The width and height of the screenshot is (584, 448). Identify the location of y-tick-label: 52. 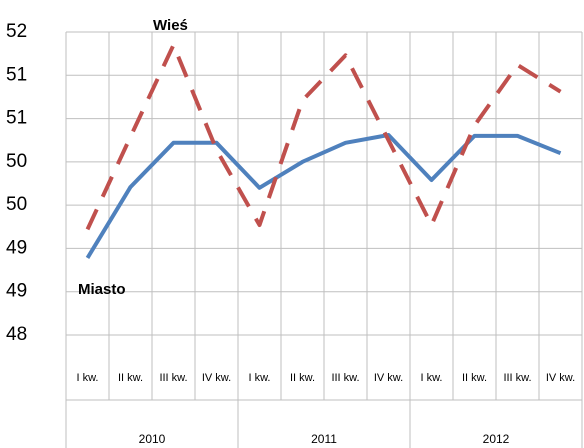
(16, 31).